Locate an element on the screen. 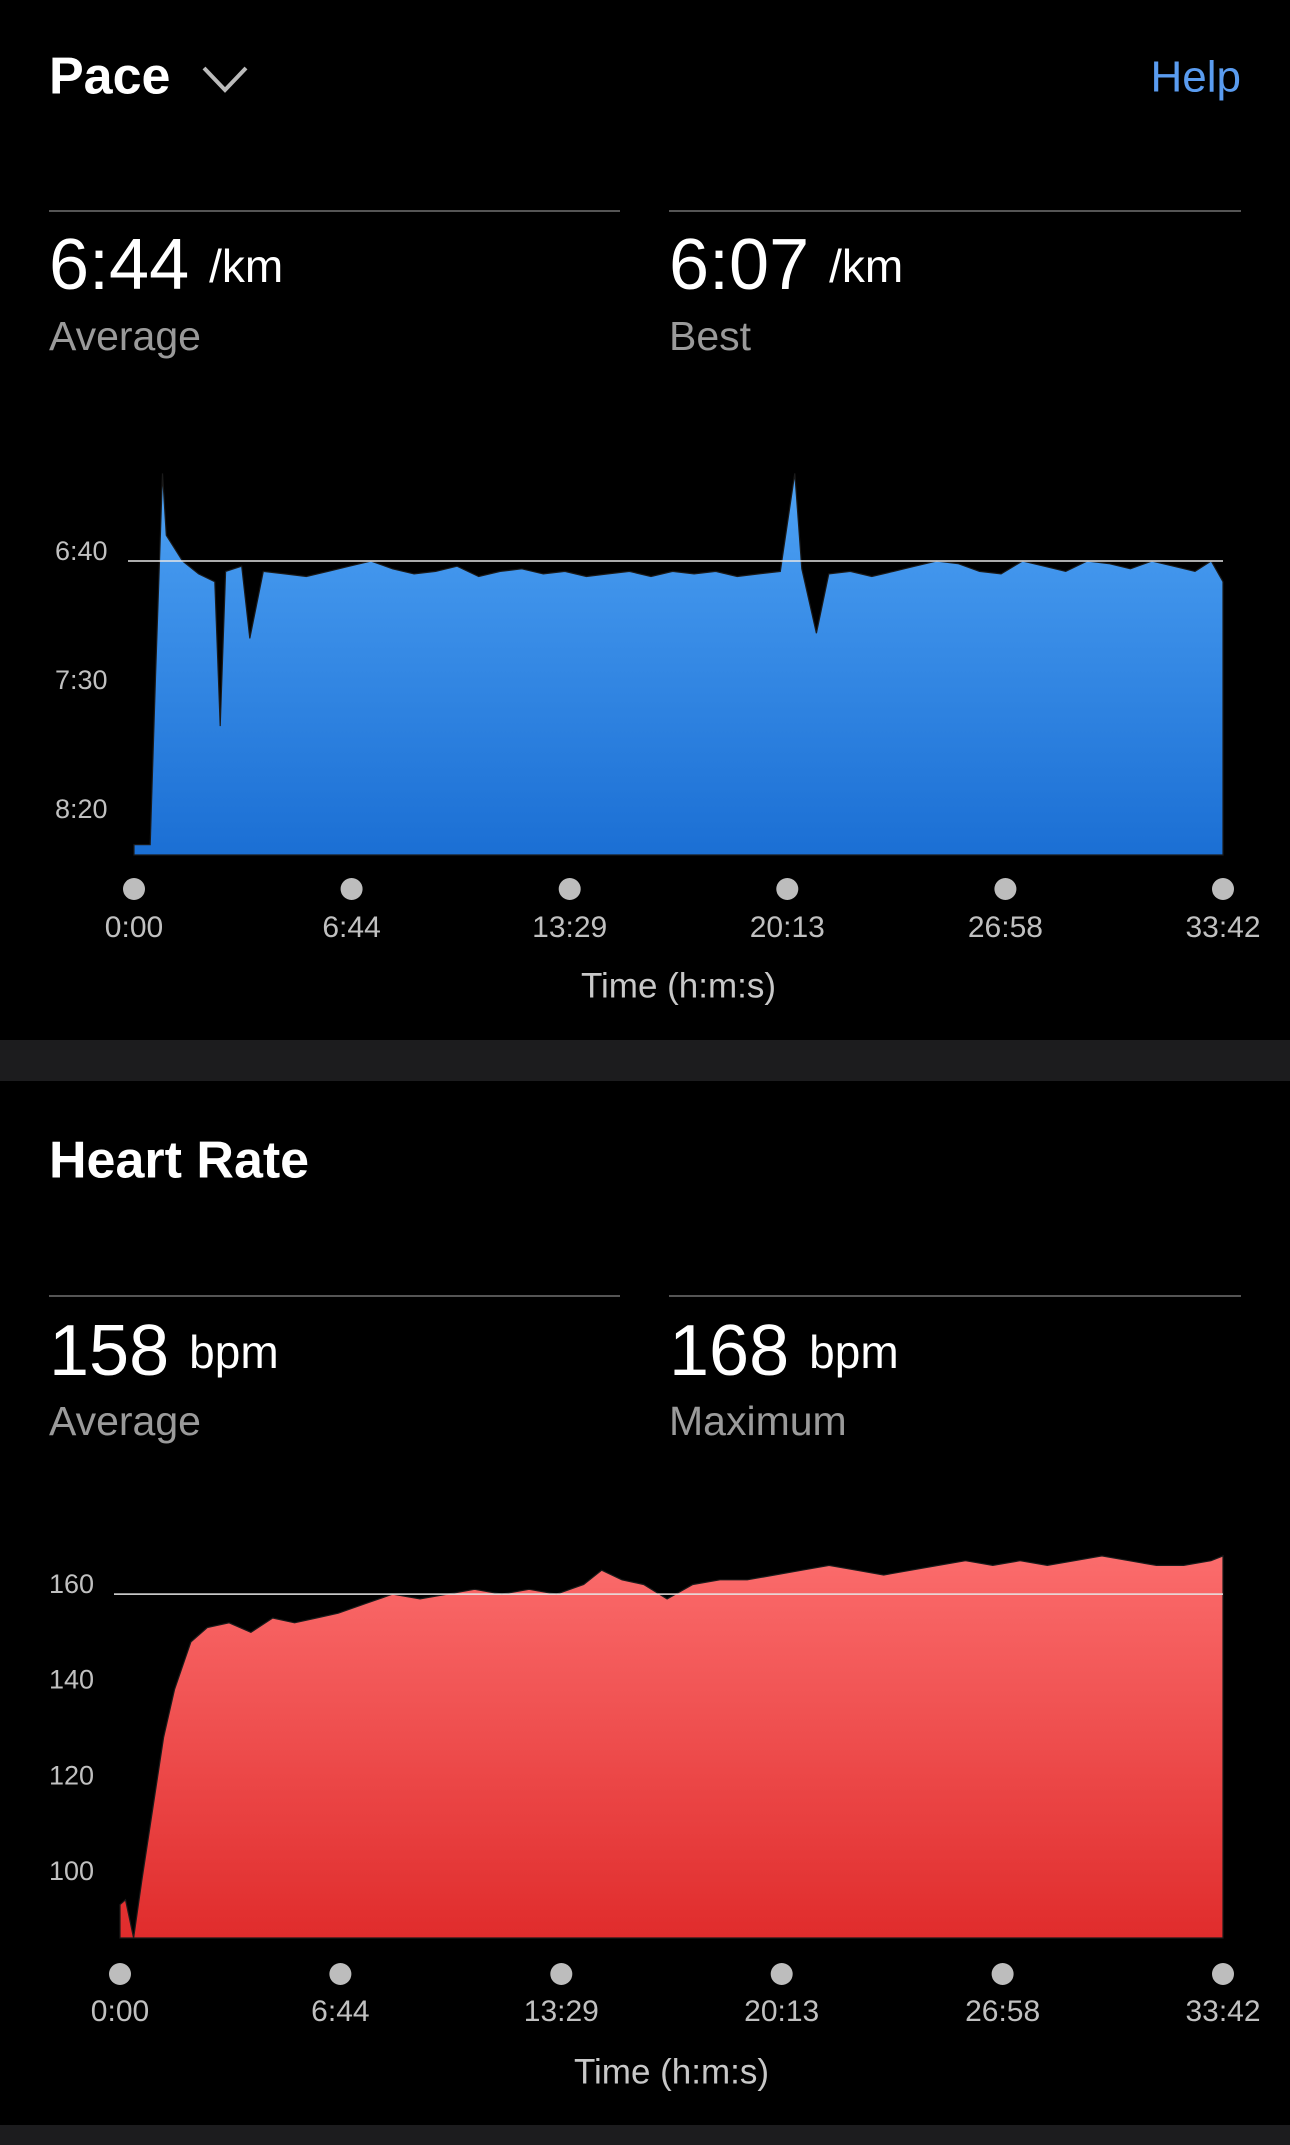 The width and height of the screenshot is (1290, 2145). stat-value: 168 bpm is located at coordinates (784, 1351).